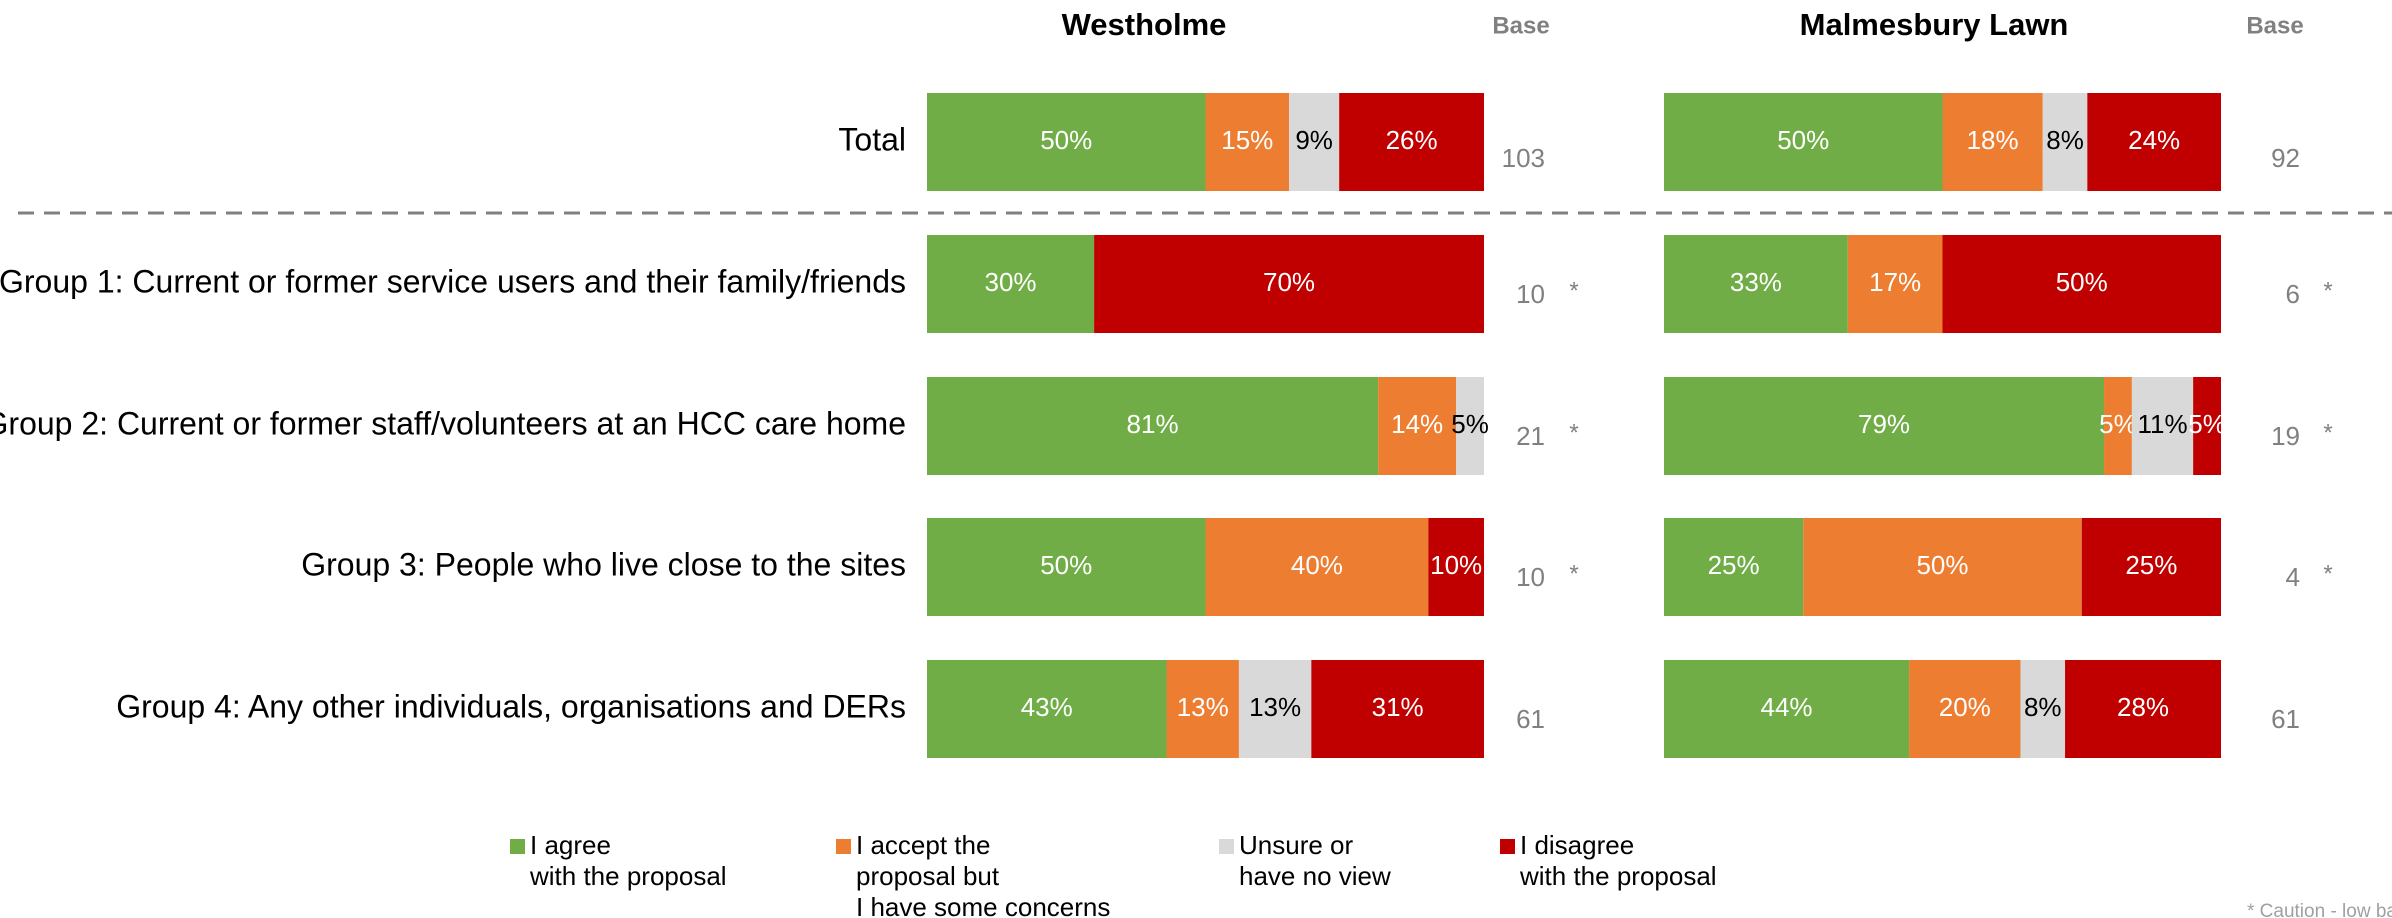 Image resolution: width=2392 pixels, height=918 pixels. What do you see at coordinates (2319, 909) in the screenshot?
I see `footnote: * Caution - low base` at bounding box center [2319, 909].